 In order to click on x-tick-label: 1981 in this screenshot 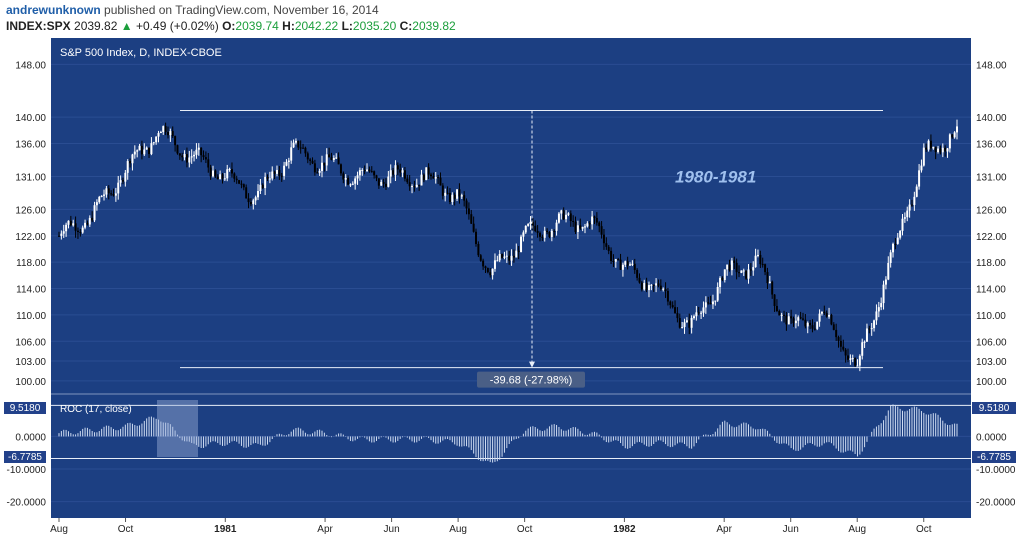, I will do `click(225, 529)`.